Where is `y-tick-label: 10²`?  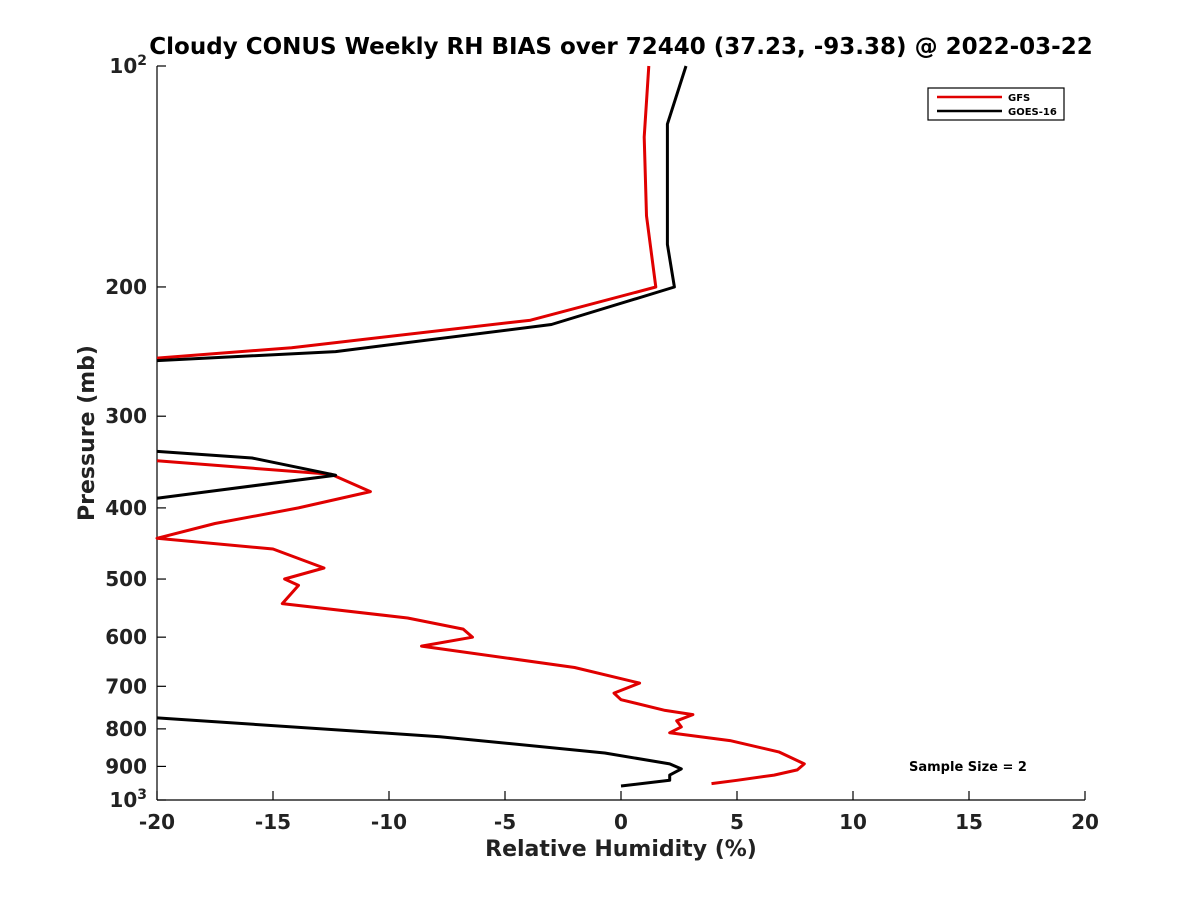 y-tick-label: 10² is located at coordinates (128, 65).